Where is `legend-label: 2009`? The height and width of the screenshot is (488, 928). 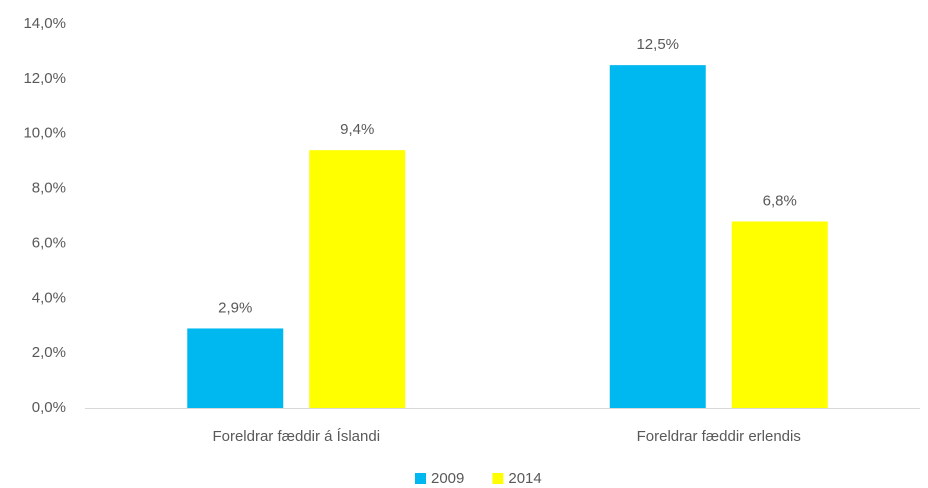
legend-label: 2009 is located at coordinates (447, 478).